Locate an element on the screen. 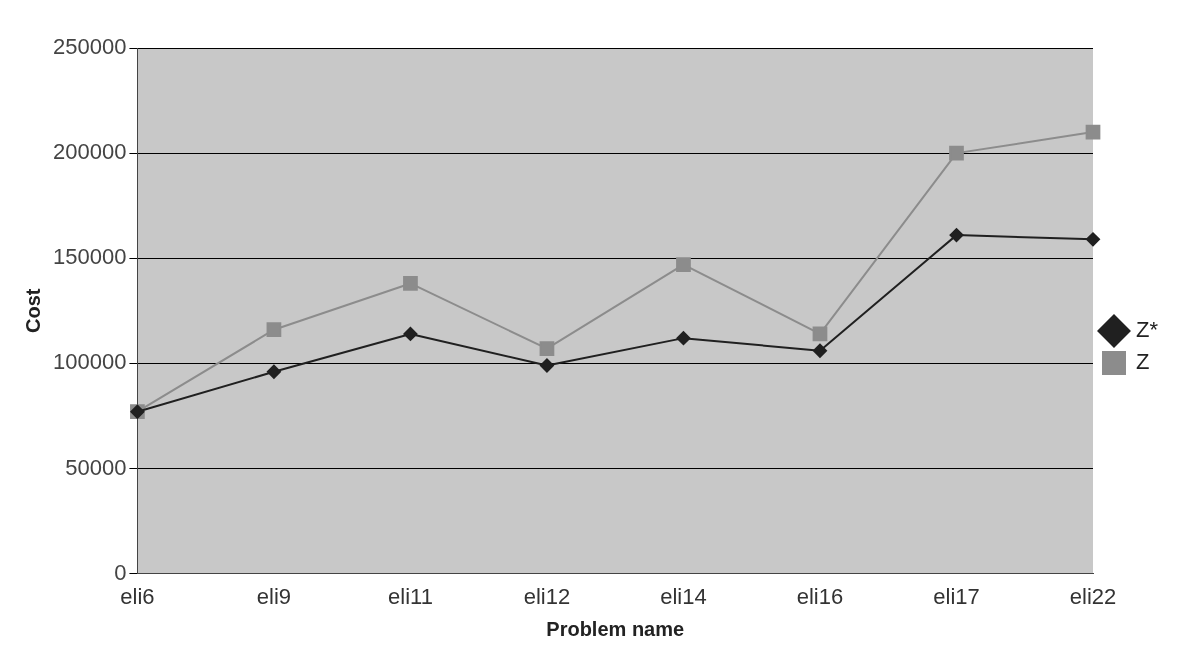  y-axis-title: Cost is located at coordinates (32, 311).